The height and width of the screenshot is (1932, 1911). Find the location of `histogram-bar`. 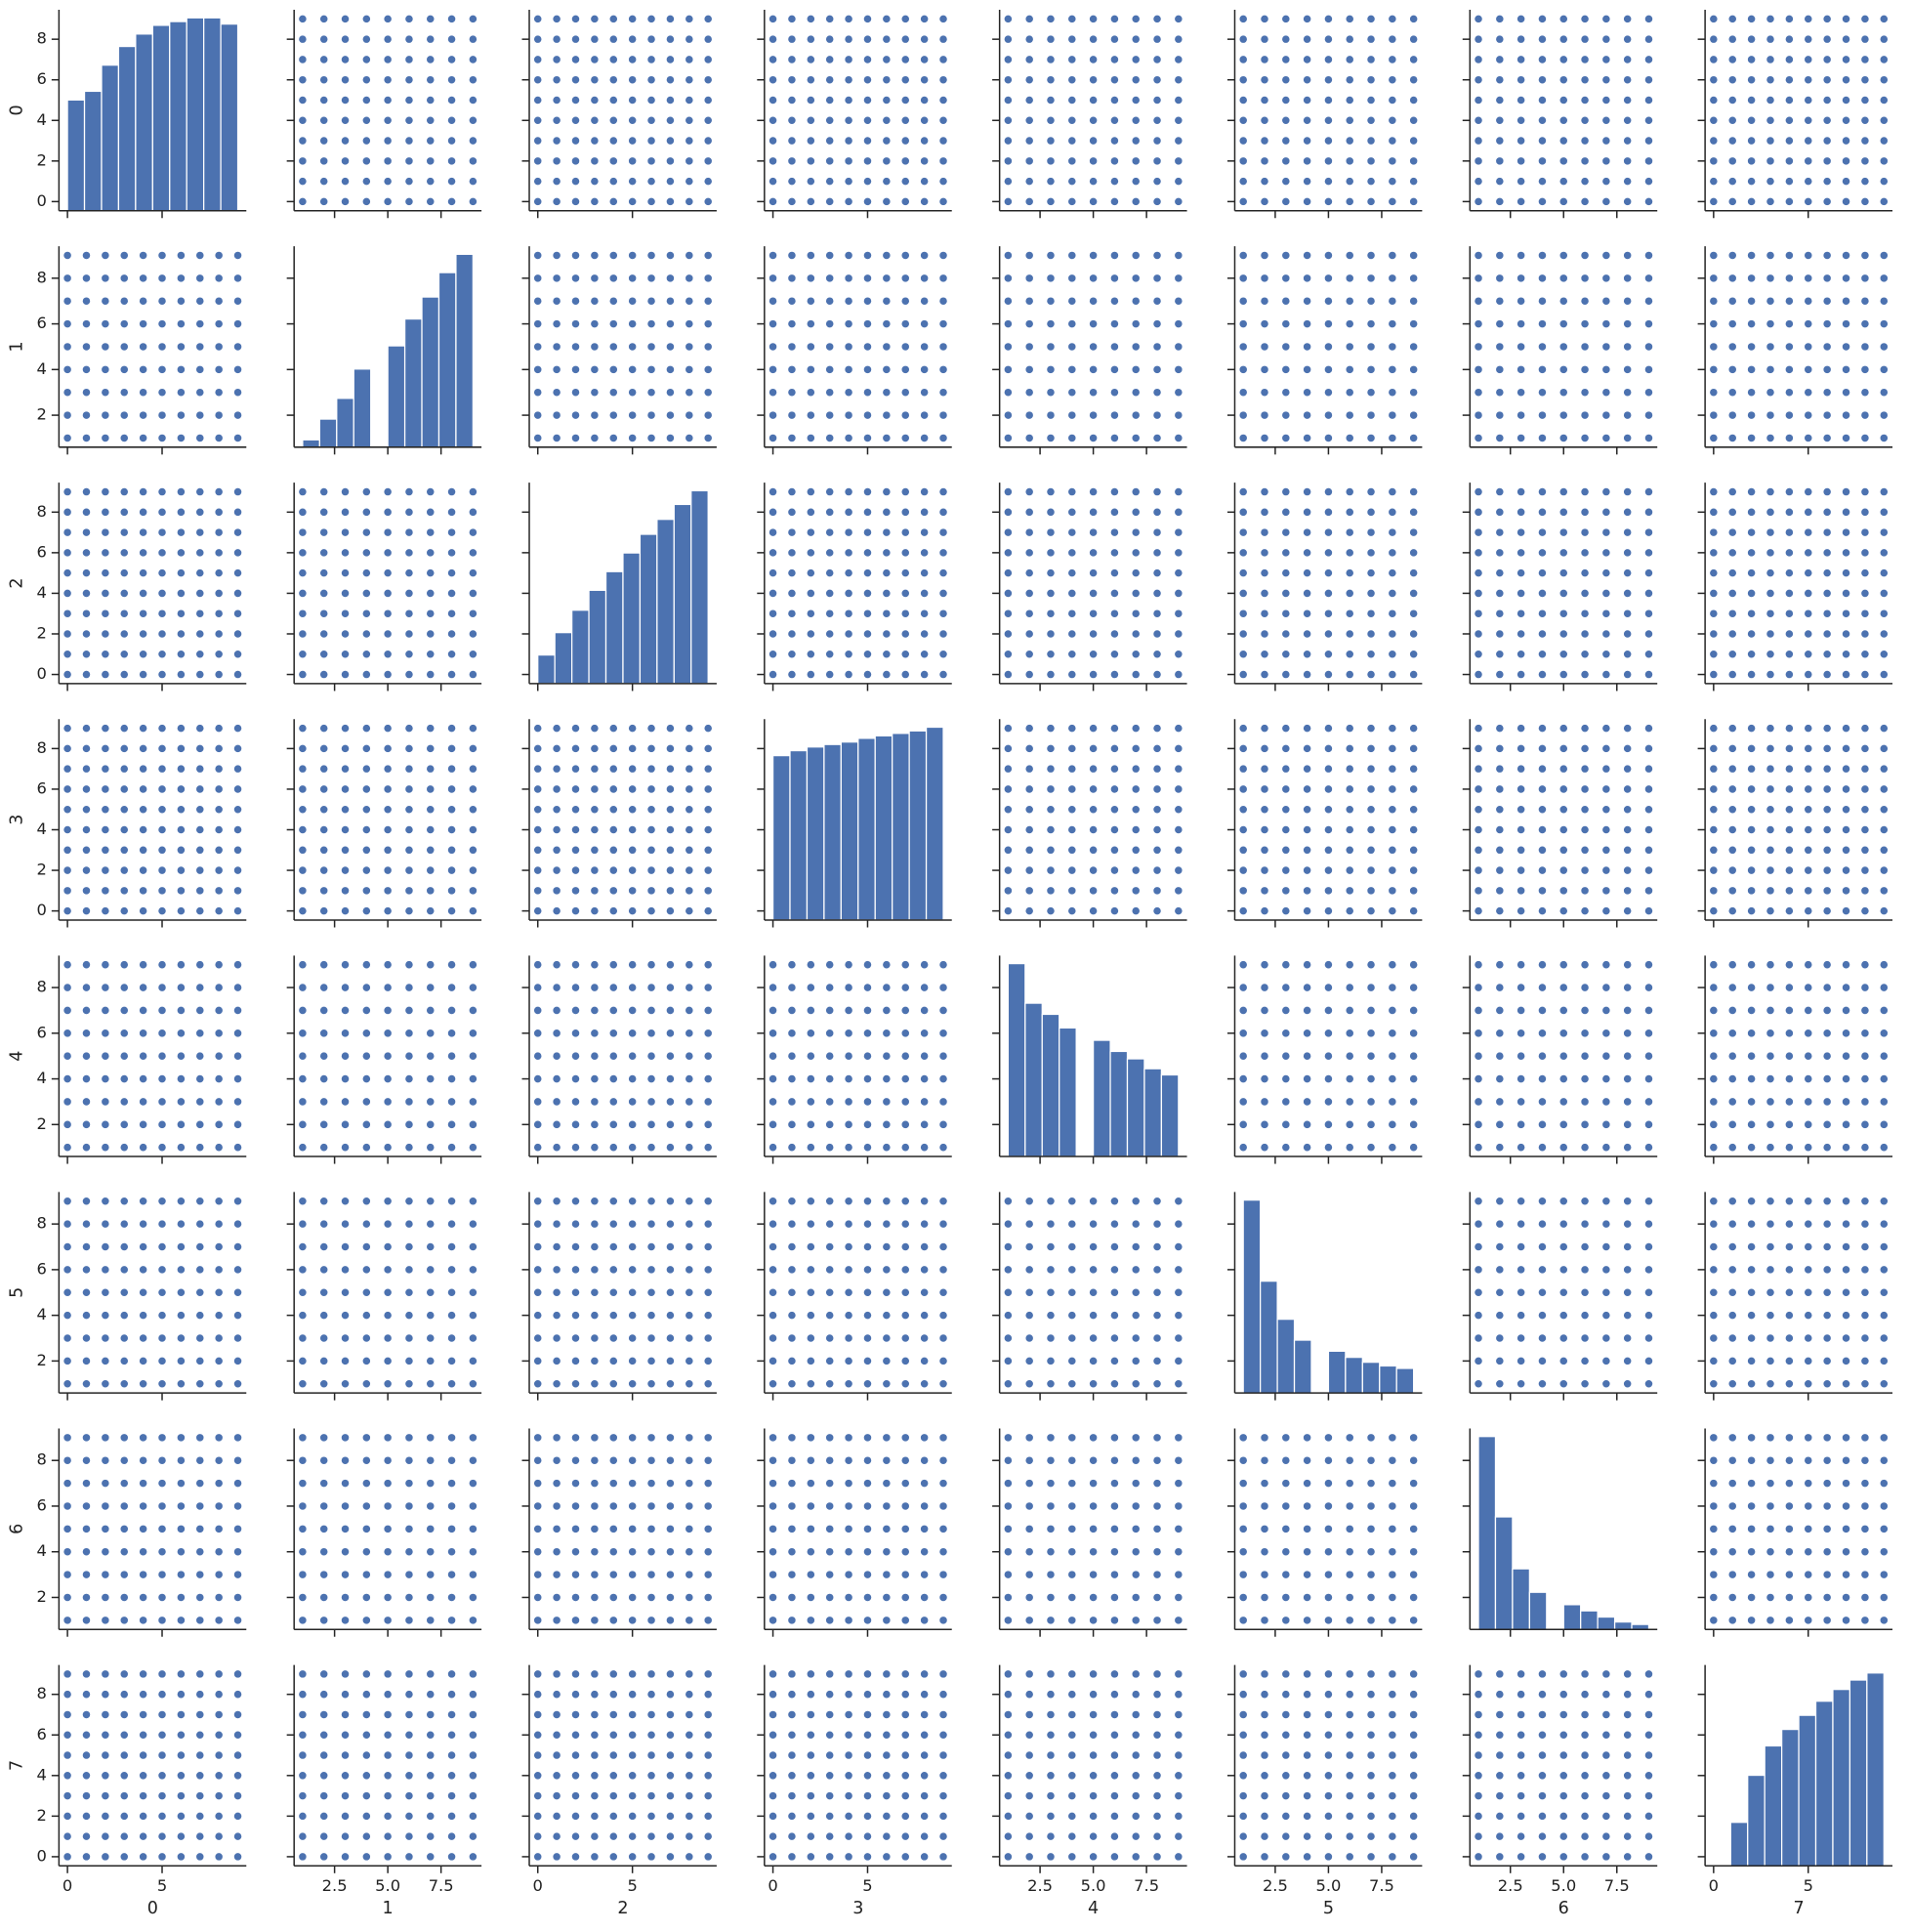

histogram-bar is located at coordinates (1521, 1599).